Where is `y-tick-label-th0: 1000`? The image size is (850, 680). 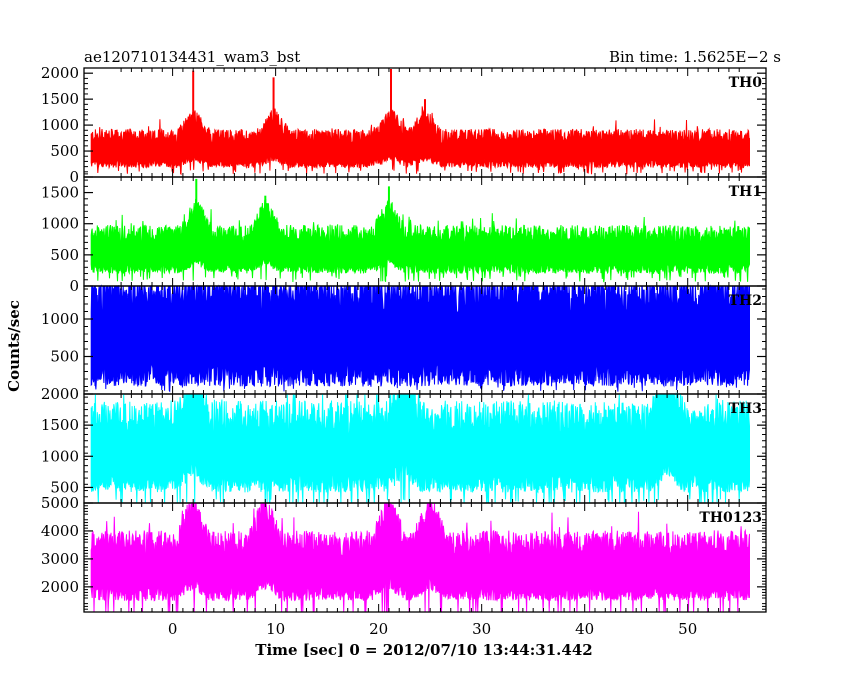
y-tick-label-th0: 1000 is located at coordinates (60, 125).